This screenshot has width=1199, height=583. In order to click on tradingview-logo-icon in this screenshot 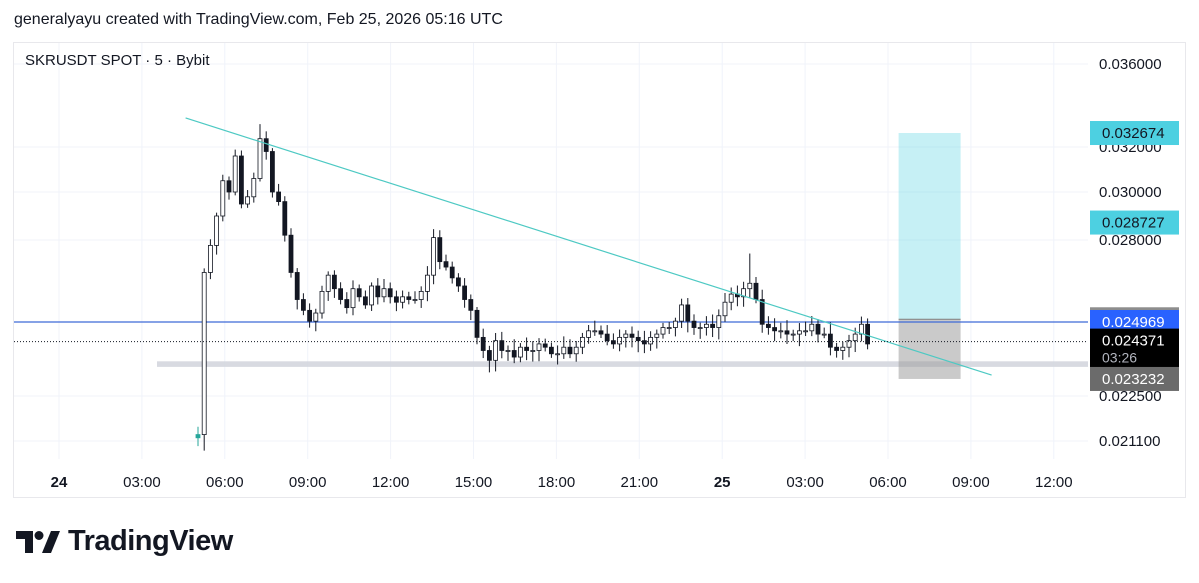, I will do `click(38, 541)`.